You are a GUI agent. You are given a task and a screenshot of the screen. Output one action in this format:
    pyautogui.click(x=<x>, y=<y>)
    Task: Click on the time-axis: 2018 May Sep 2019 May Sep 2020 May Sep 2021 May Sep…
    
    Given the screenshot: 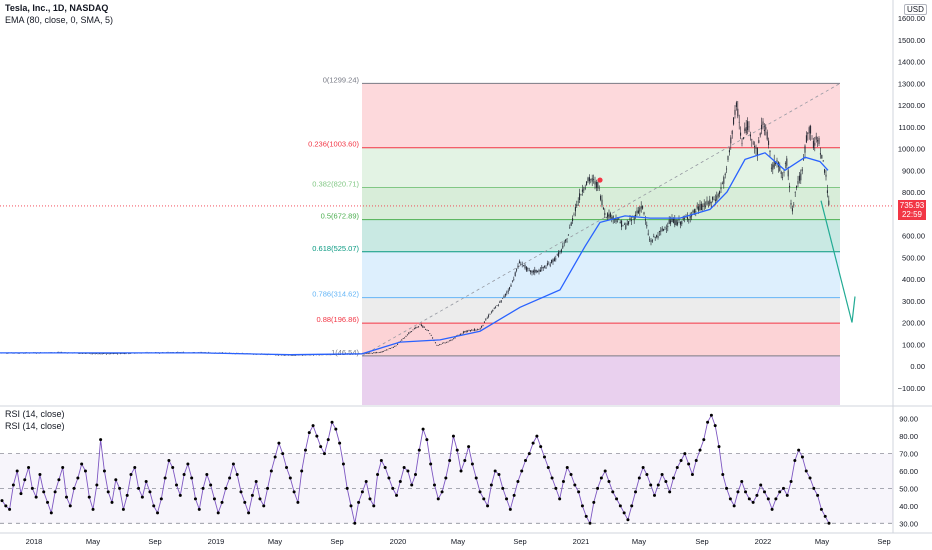 What is the action you would take?
    pyautogui.click(x=458, y=541)
    